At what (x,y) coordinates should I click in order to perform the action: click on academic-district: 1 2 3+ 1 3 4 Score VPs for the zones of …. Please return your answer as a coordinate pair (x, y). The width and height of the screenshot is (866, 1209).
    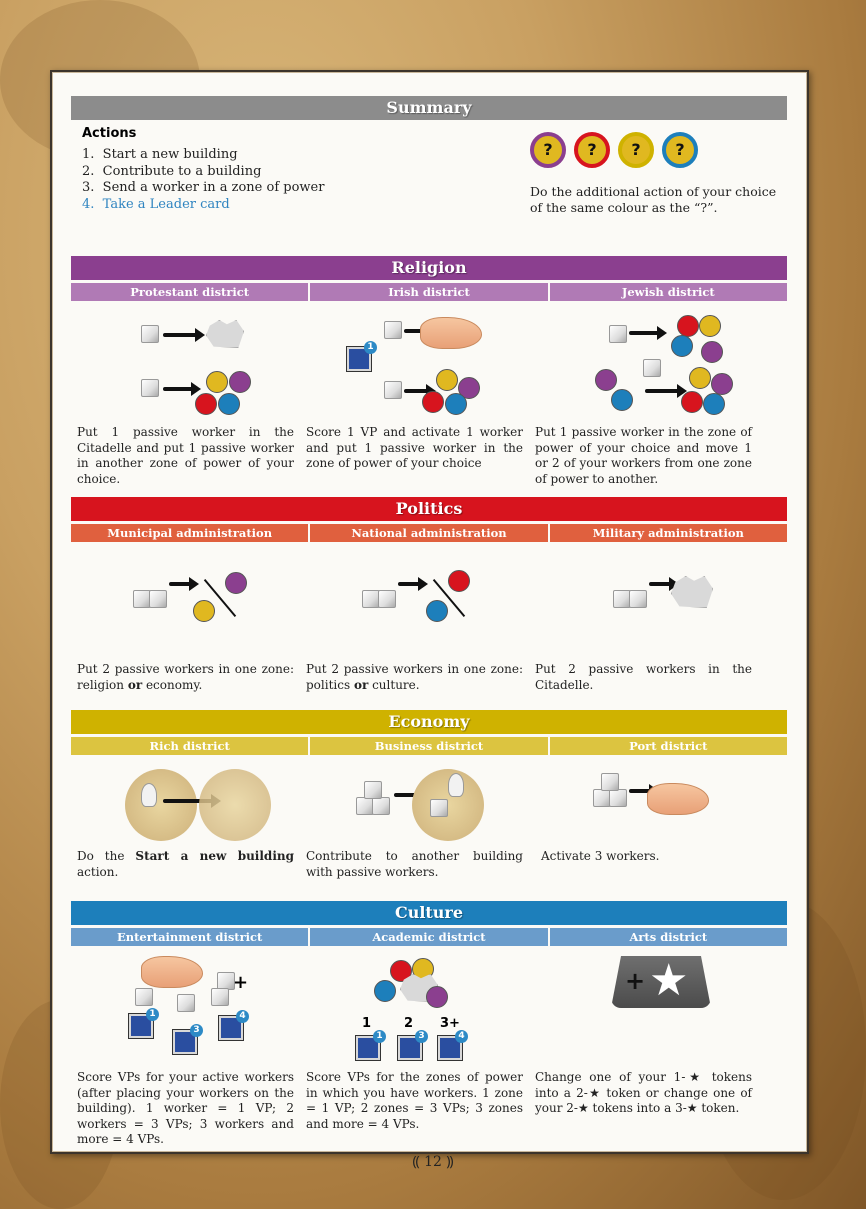
    Looking at the image, I should click on (413, 1046).